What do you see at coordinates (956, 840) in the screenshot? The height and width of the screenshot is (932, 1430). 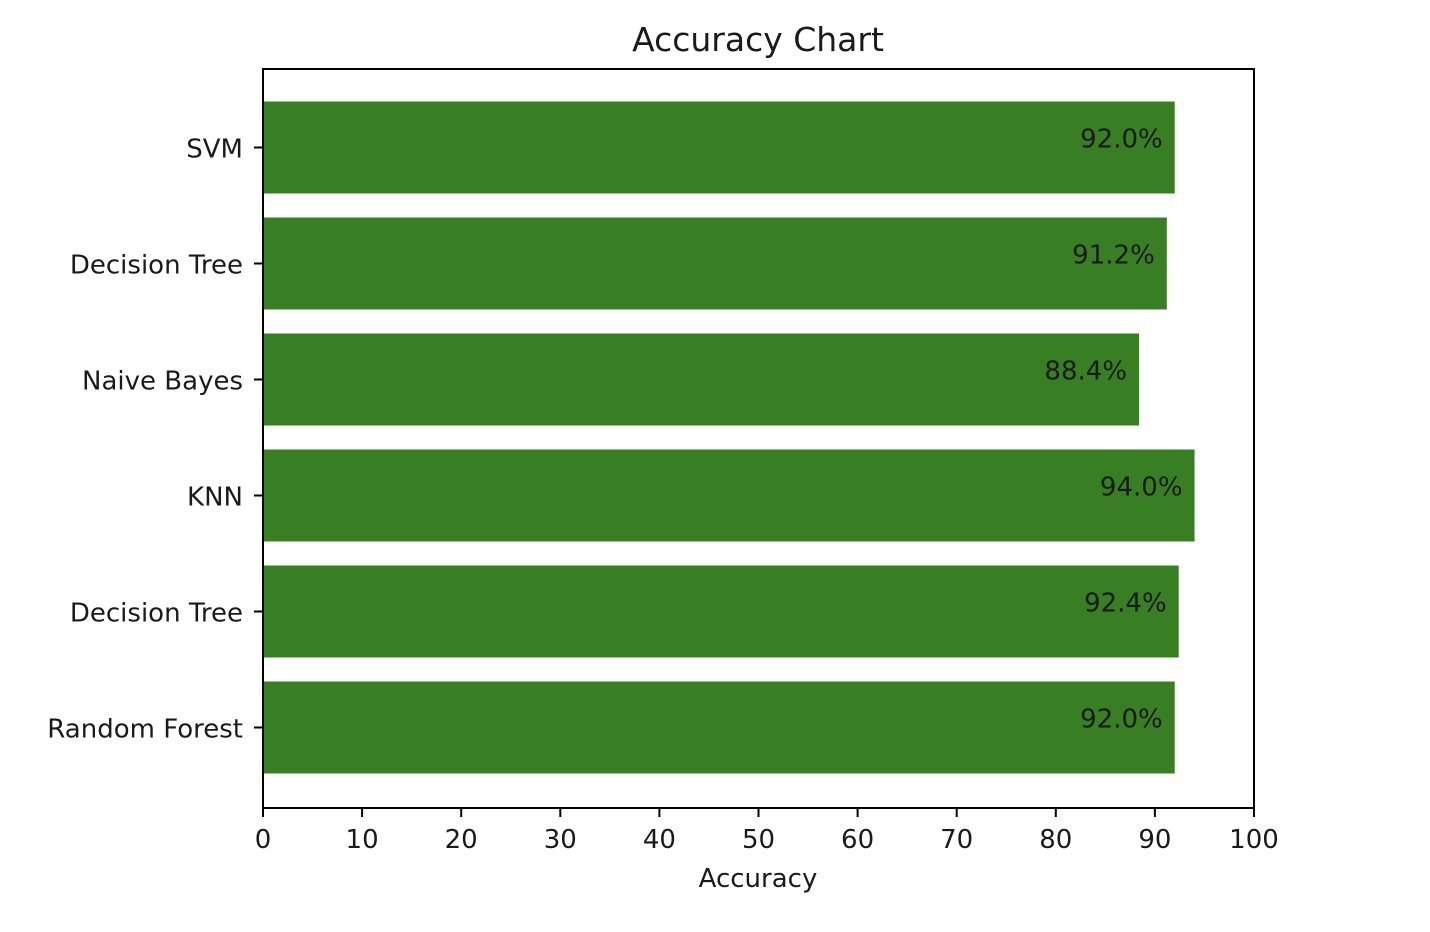 I see `x-tick-label: 70` at bounding box center [956, 840].